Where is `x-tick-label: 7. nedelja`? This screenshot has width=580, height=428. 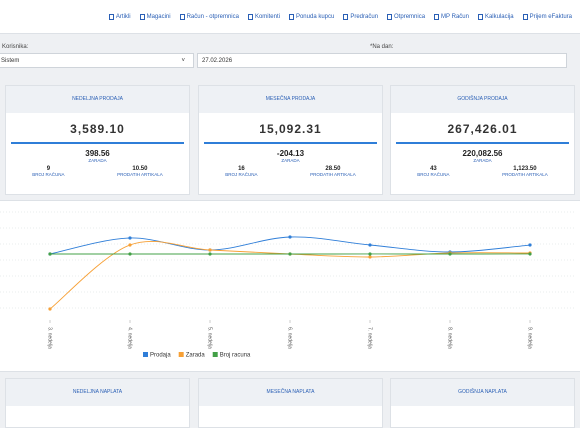 x-tick-label: 7. nedelja is located at coordinates (370, 338).